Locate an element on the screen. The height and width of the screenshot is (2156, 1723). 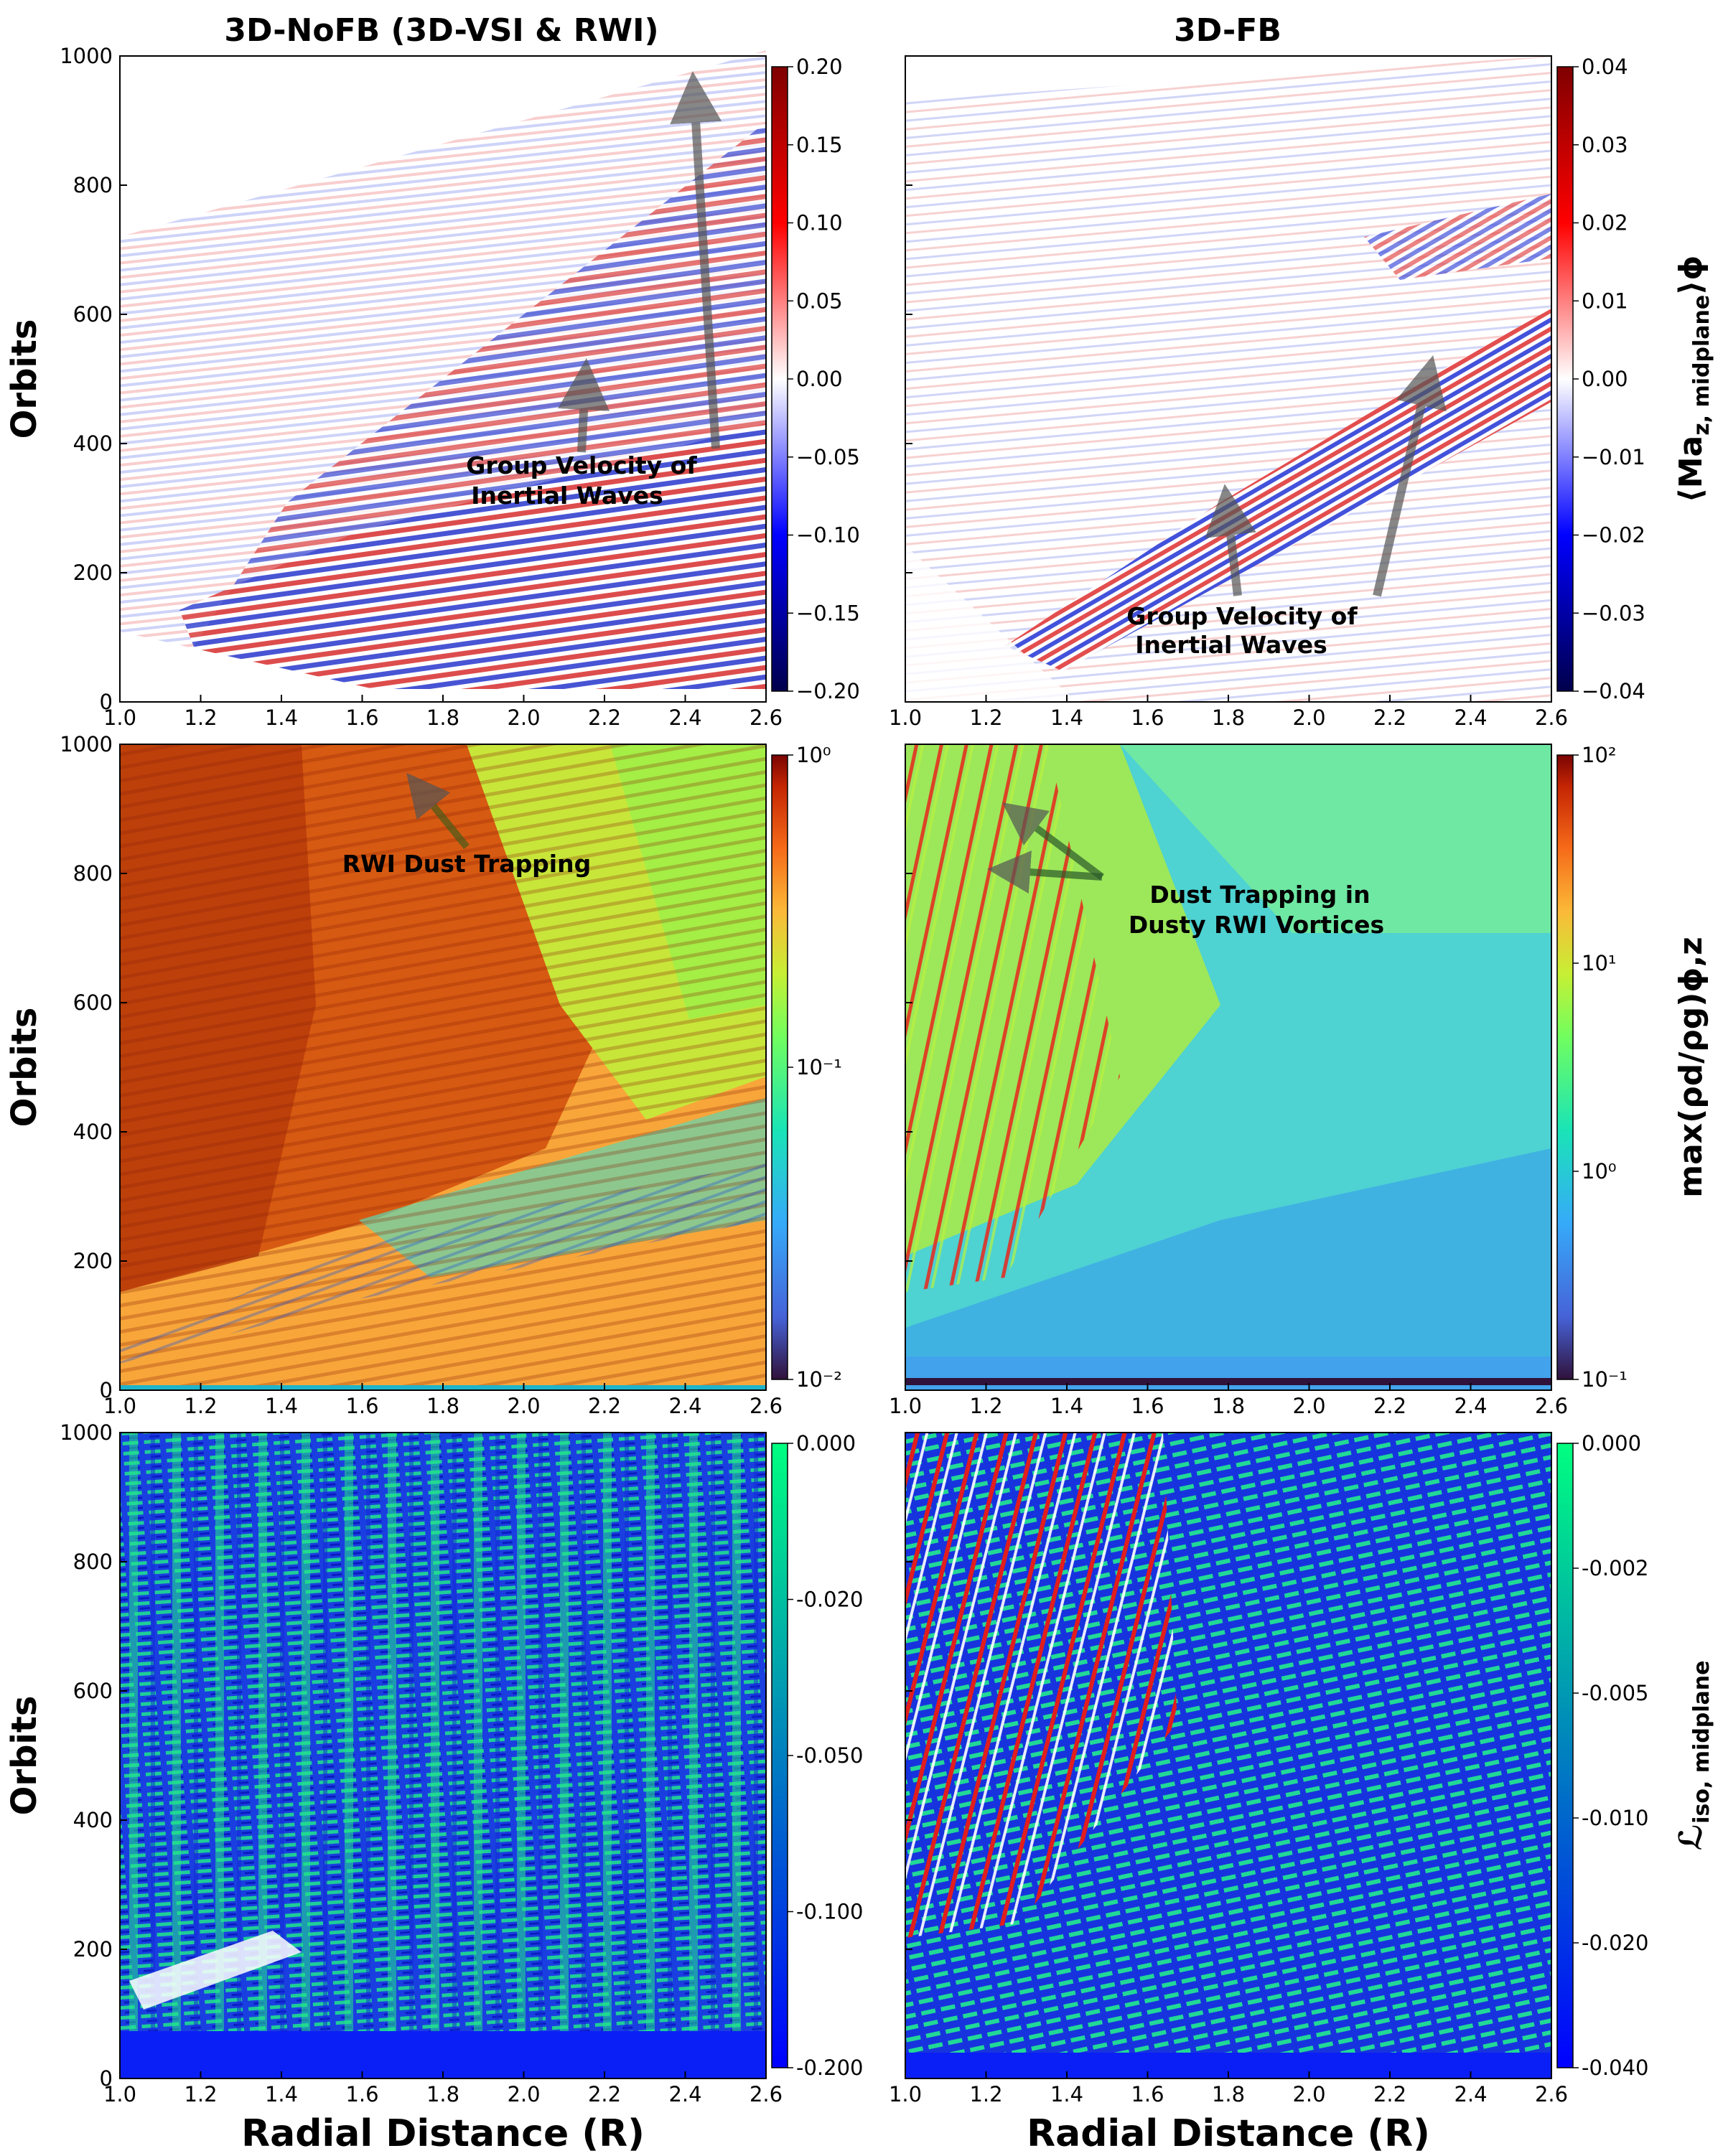
cbtick-label-r3-right-5: -0.040 is located at coordinates (1615, 2068).